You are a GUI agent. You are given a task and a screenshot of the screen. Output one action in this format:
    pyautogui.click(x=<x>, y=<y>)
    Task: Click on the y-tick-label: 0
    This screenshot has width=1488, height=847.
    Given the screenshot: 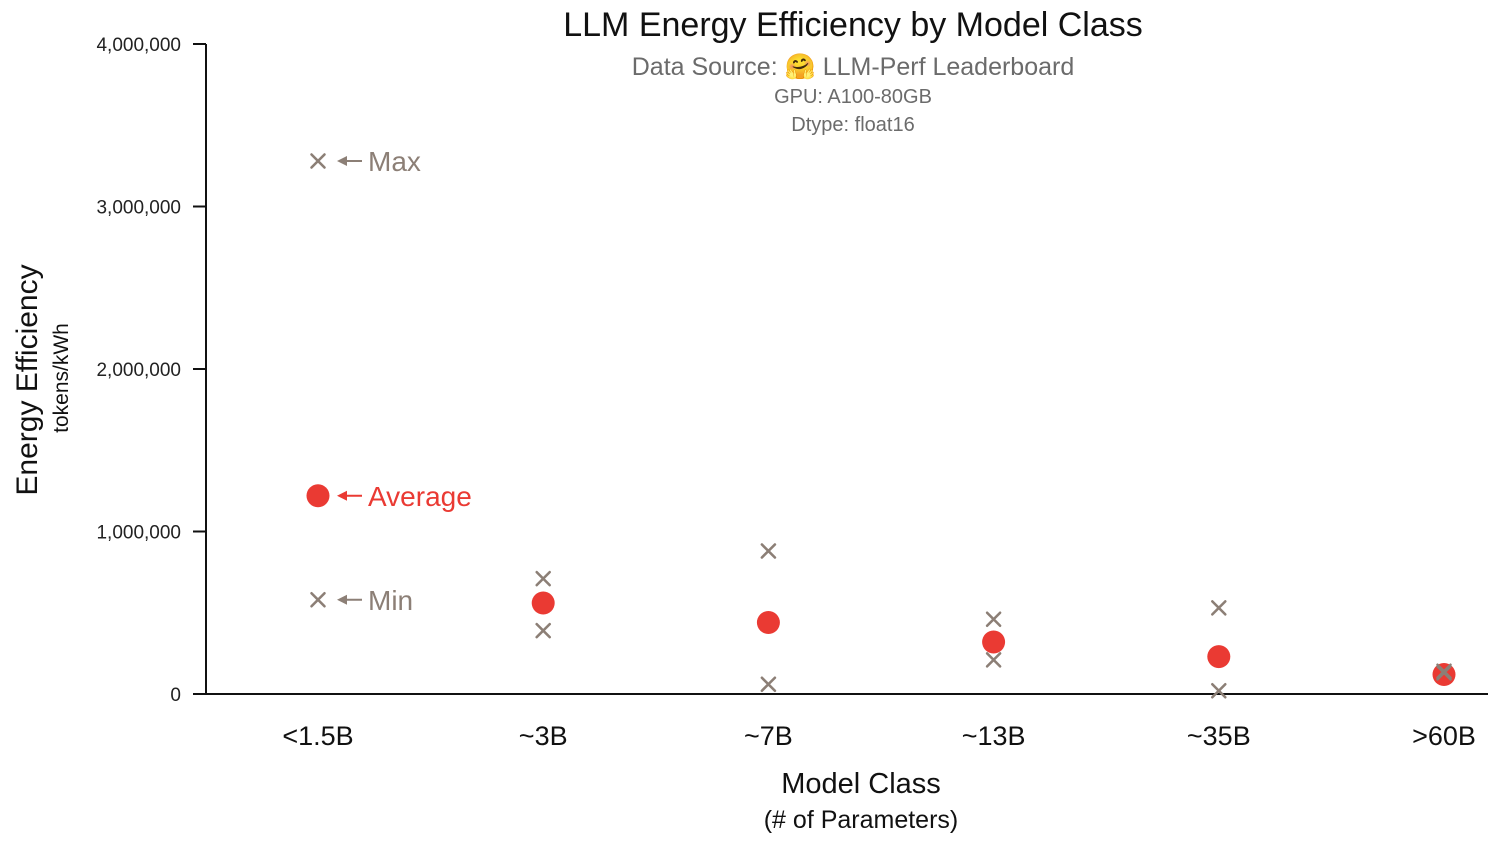 What is the action you would take?
    pyautogui.click(x=175, y=695)
    